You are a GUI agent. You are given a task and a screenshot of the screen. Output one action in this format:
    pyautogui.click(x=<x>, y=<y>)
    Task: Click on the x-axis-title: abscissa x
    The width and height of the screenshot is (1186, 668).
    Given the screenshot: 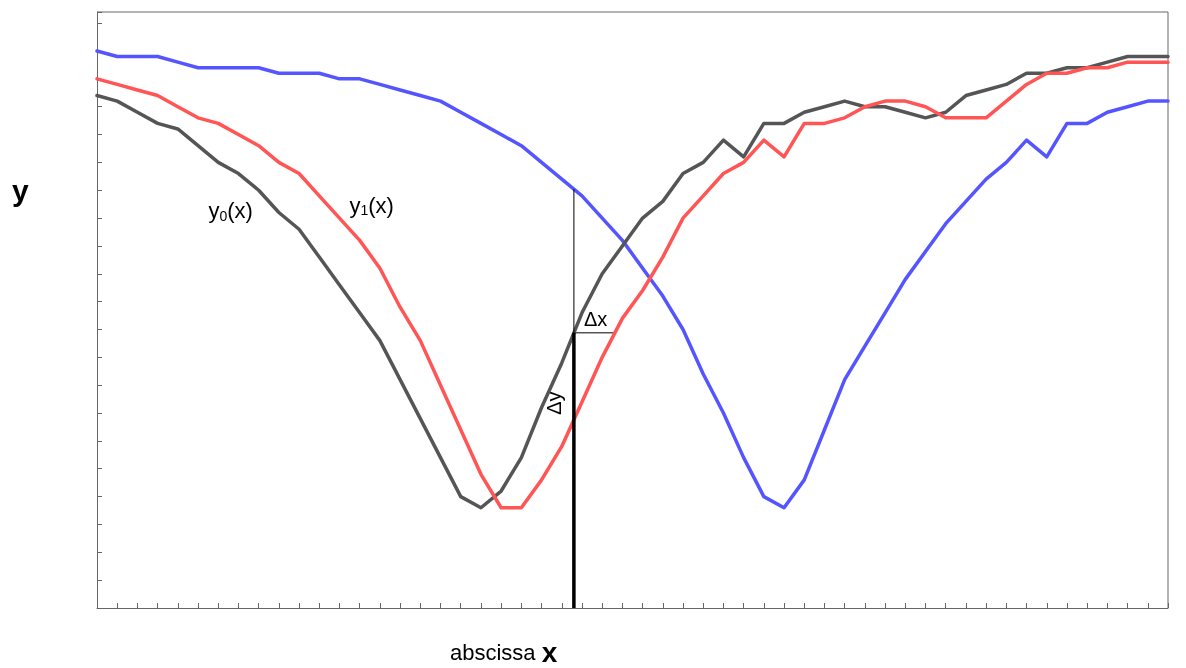 What is the action you would take?
    pyautogui.click(x=504, y=652)
    